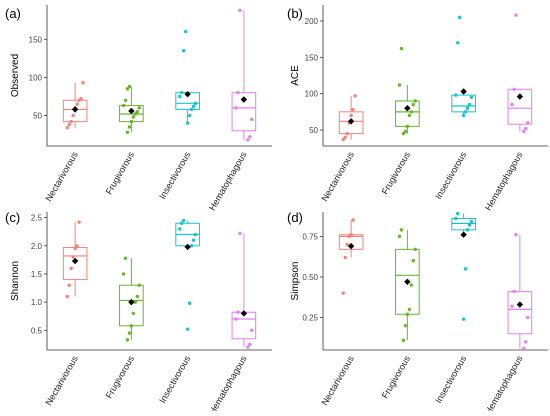  I want to click on box-hematophagous, so click(520, 292).